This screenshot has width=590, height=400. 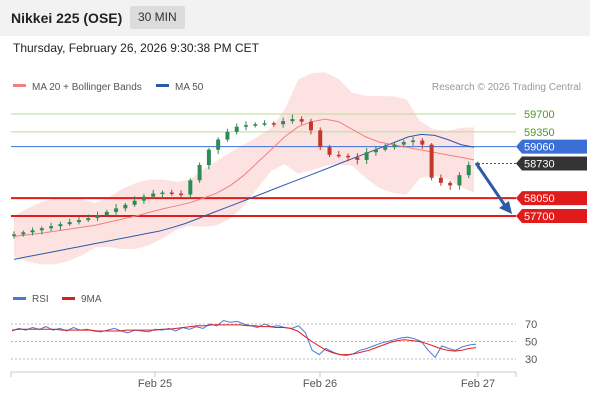 What do you see at coordinates (539, 148) in the screenshot?
I see `level-tag-label: 59060` at bounding box center [539, 148].